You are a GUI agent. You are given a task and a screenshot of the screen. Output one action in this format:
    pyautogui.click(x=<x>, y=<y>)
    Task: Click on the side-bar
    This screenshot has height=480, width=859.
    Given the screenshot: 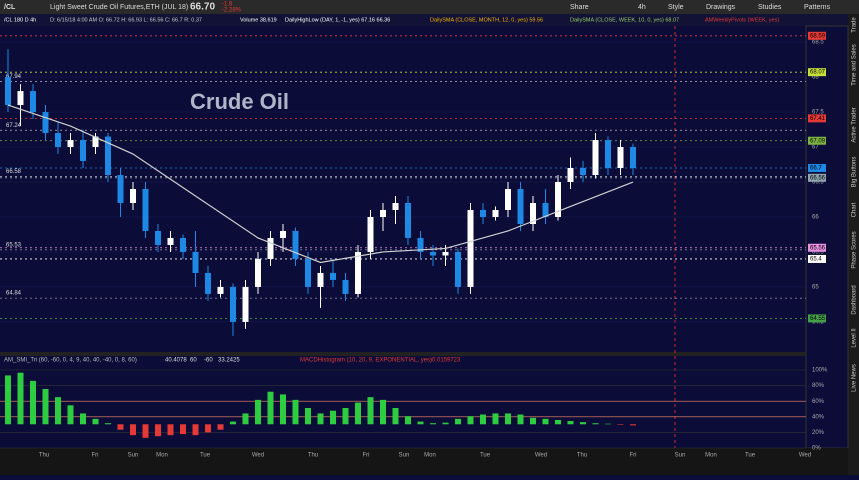 What is the action you would take?
    pyautogui.click(x=853, y=244)
    